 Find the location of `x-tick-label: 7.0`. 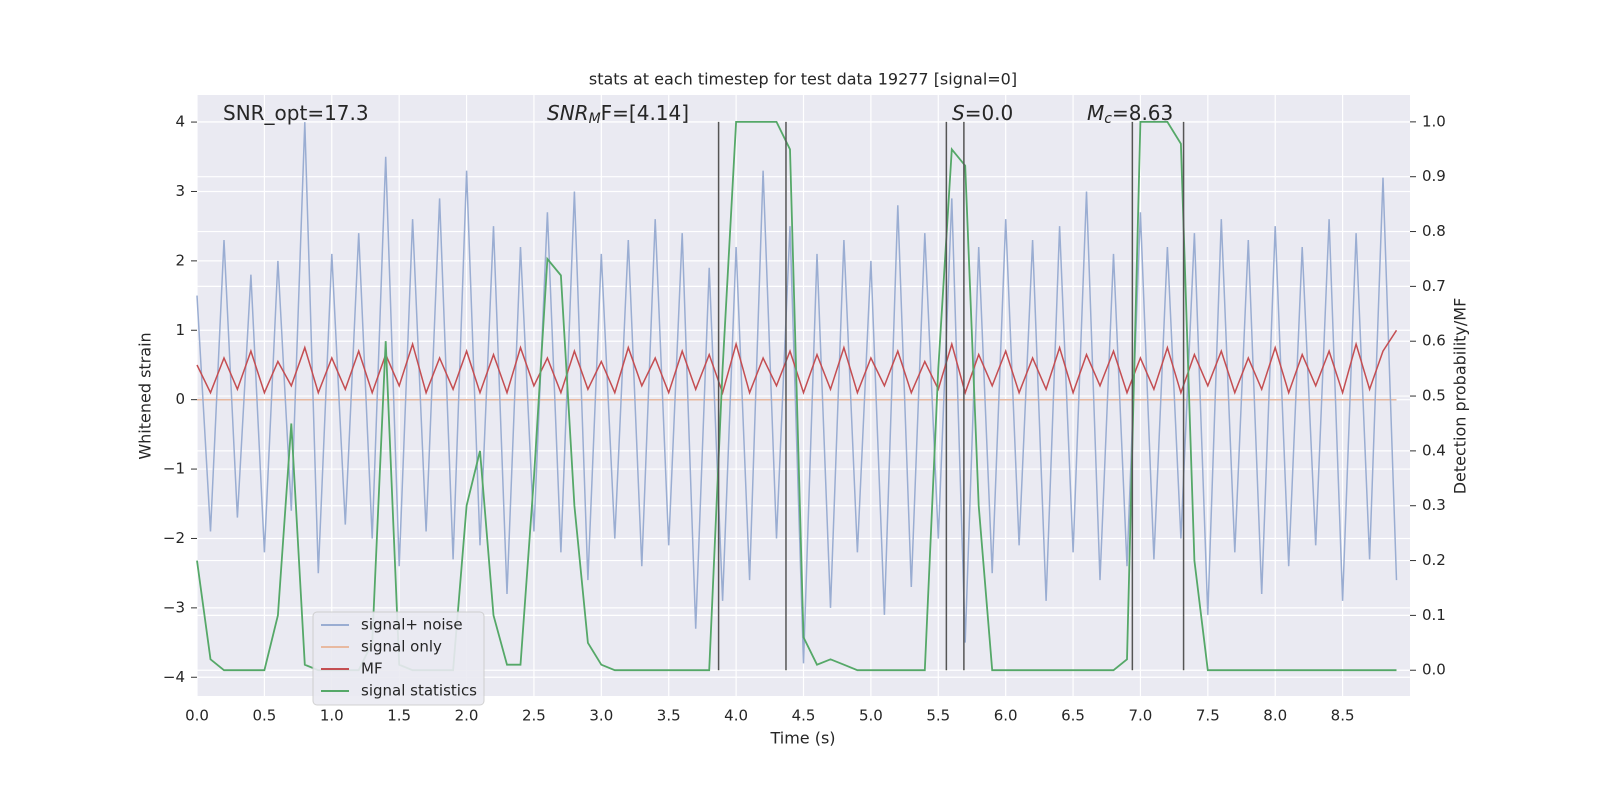

x-tick-label: 7.0 is located at coordinates (1141, 716).